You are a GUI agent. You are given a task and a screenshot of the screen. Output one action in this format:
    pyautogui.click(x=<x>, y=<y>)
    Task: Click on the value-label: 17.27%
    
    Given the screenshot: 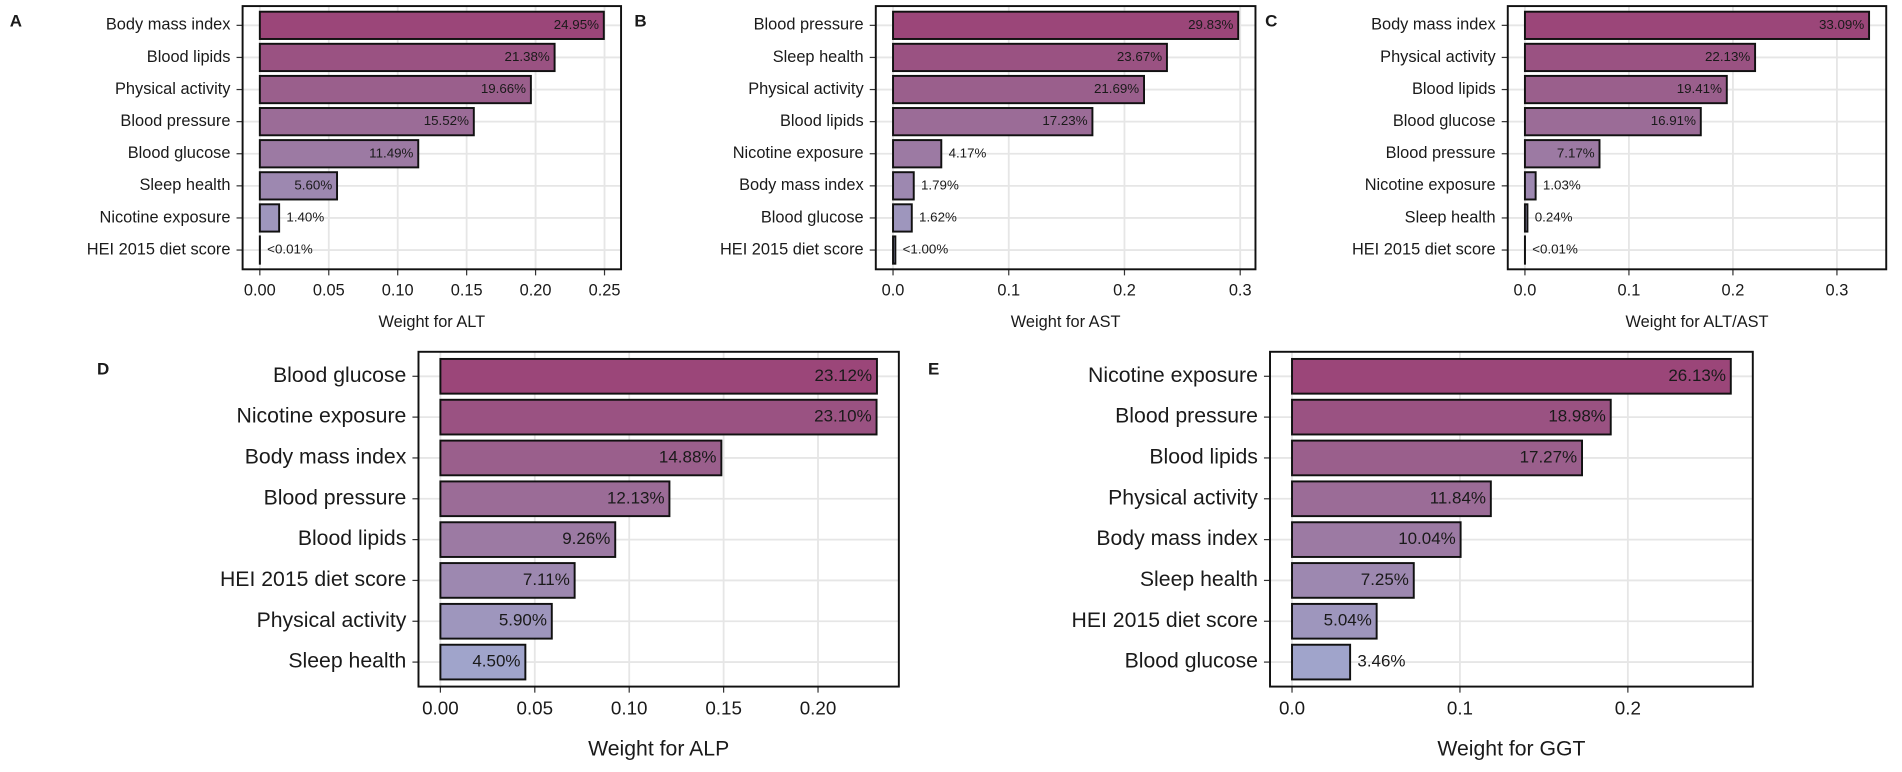 What is the action you would take?
    pyautogui.click(x=1549, y=456)
    